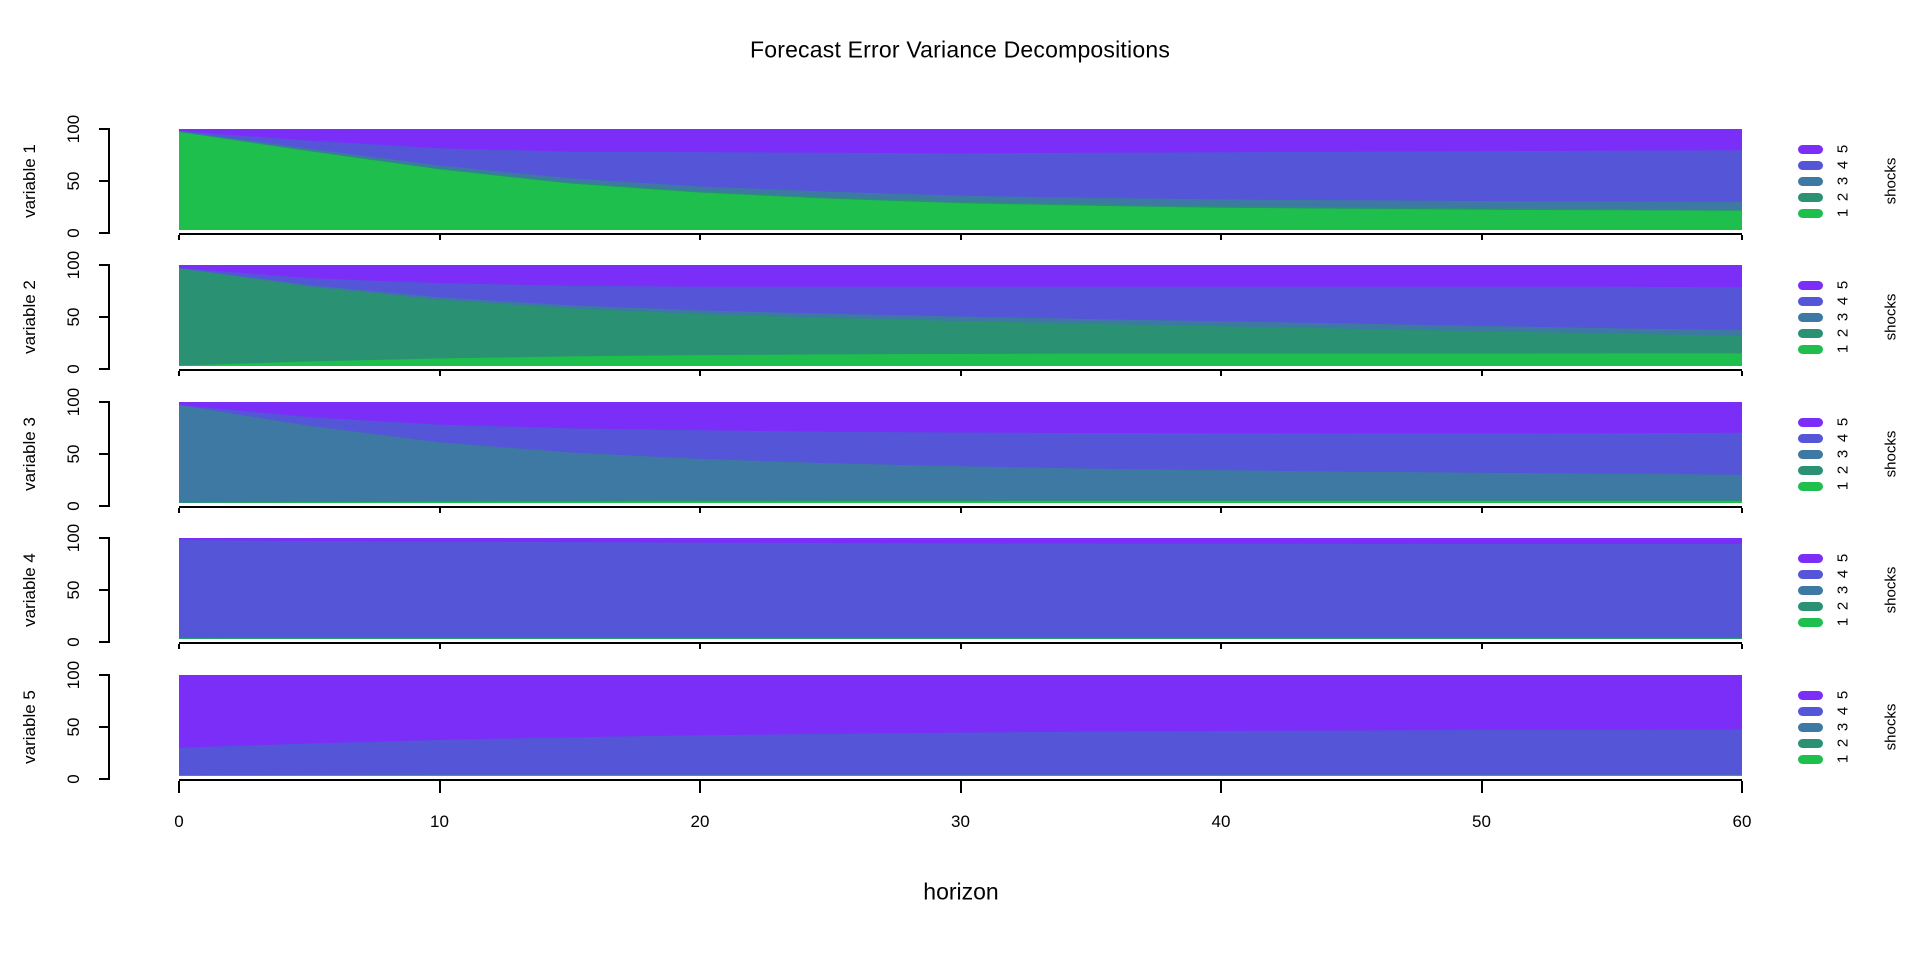 The width and height of the screenshot is (1920, 960). Describe the element at coordinates (179, 821) in the screenshot. I see `x-axis-tick-label: 0` at that location.